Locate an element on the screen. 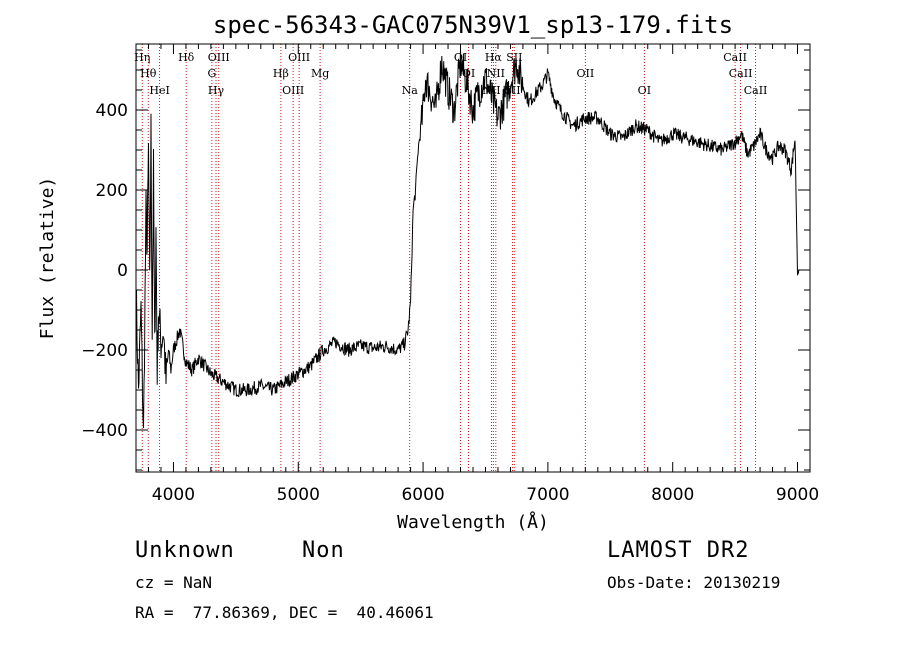  object-class: Unknown is located at coordinates (185, 550).